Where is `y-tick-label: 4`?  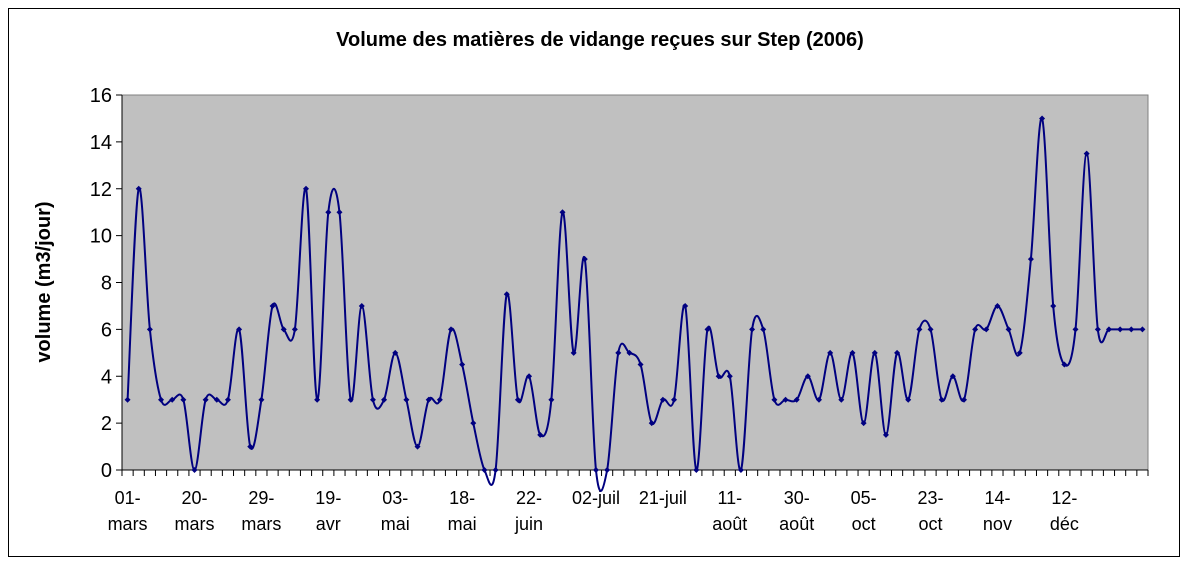
y-tick-label: 4 is located at coordinates (106, 377).